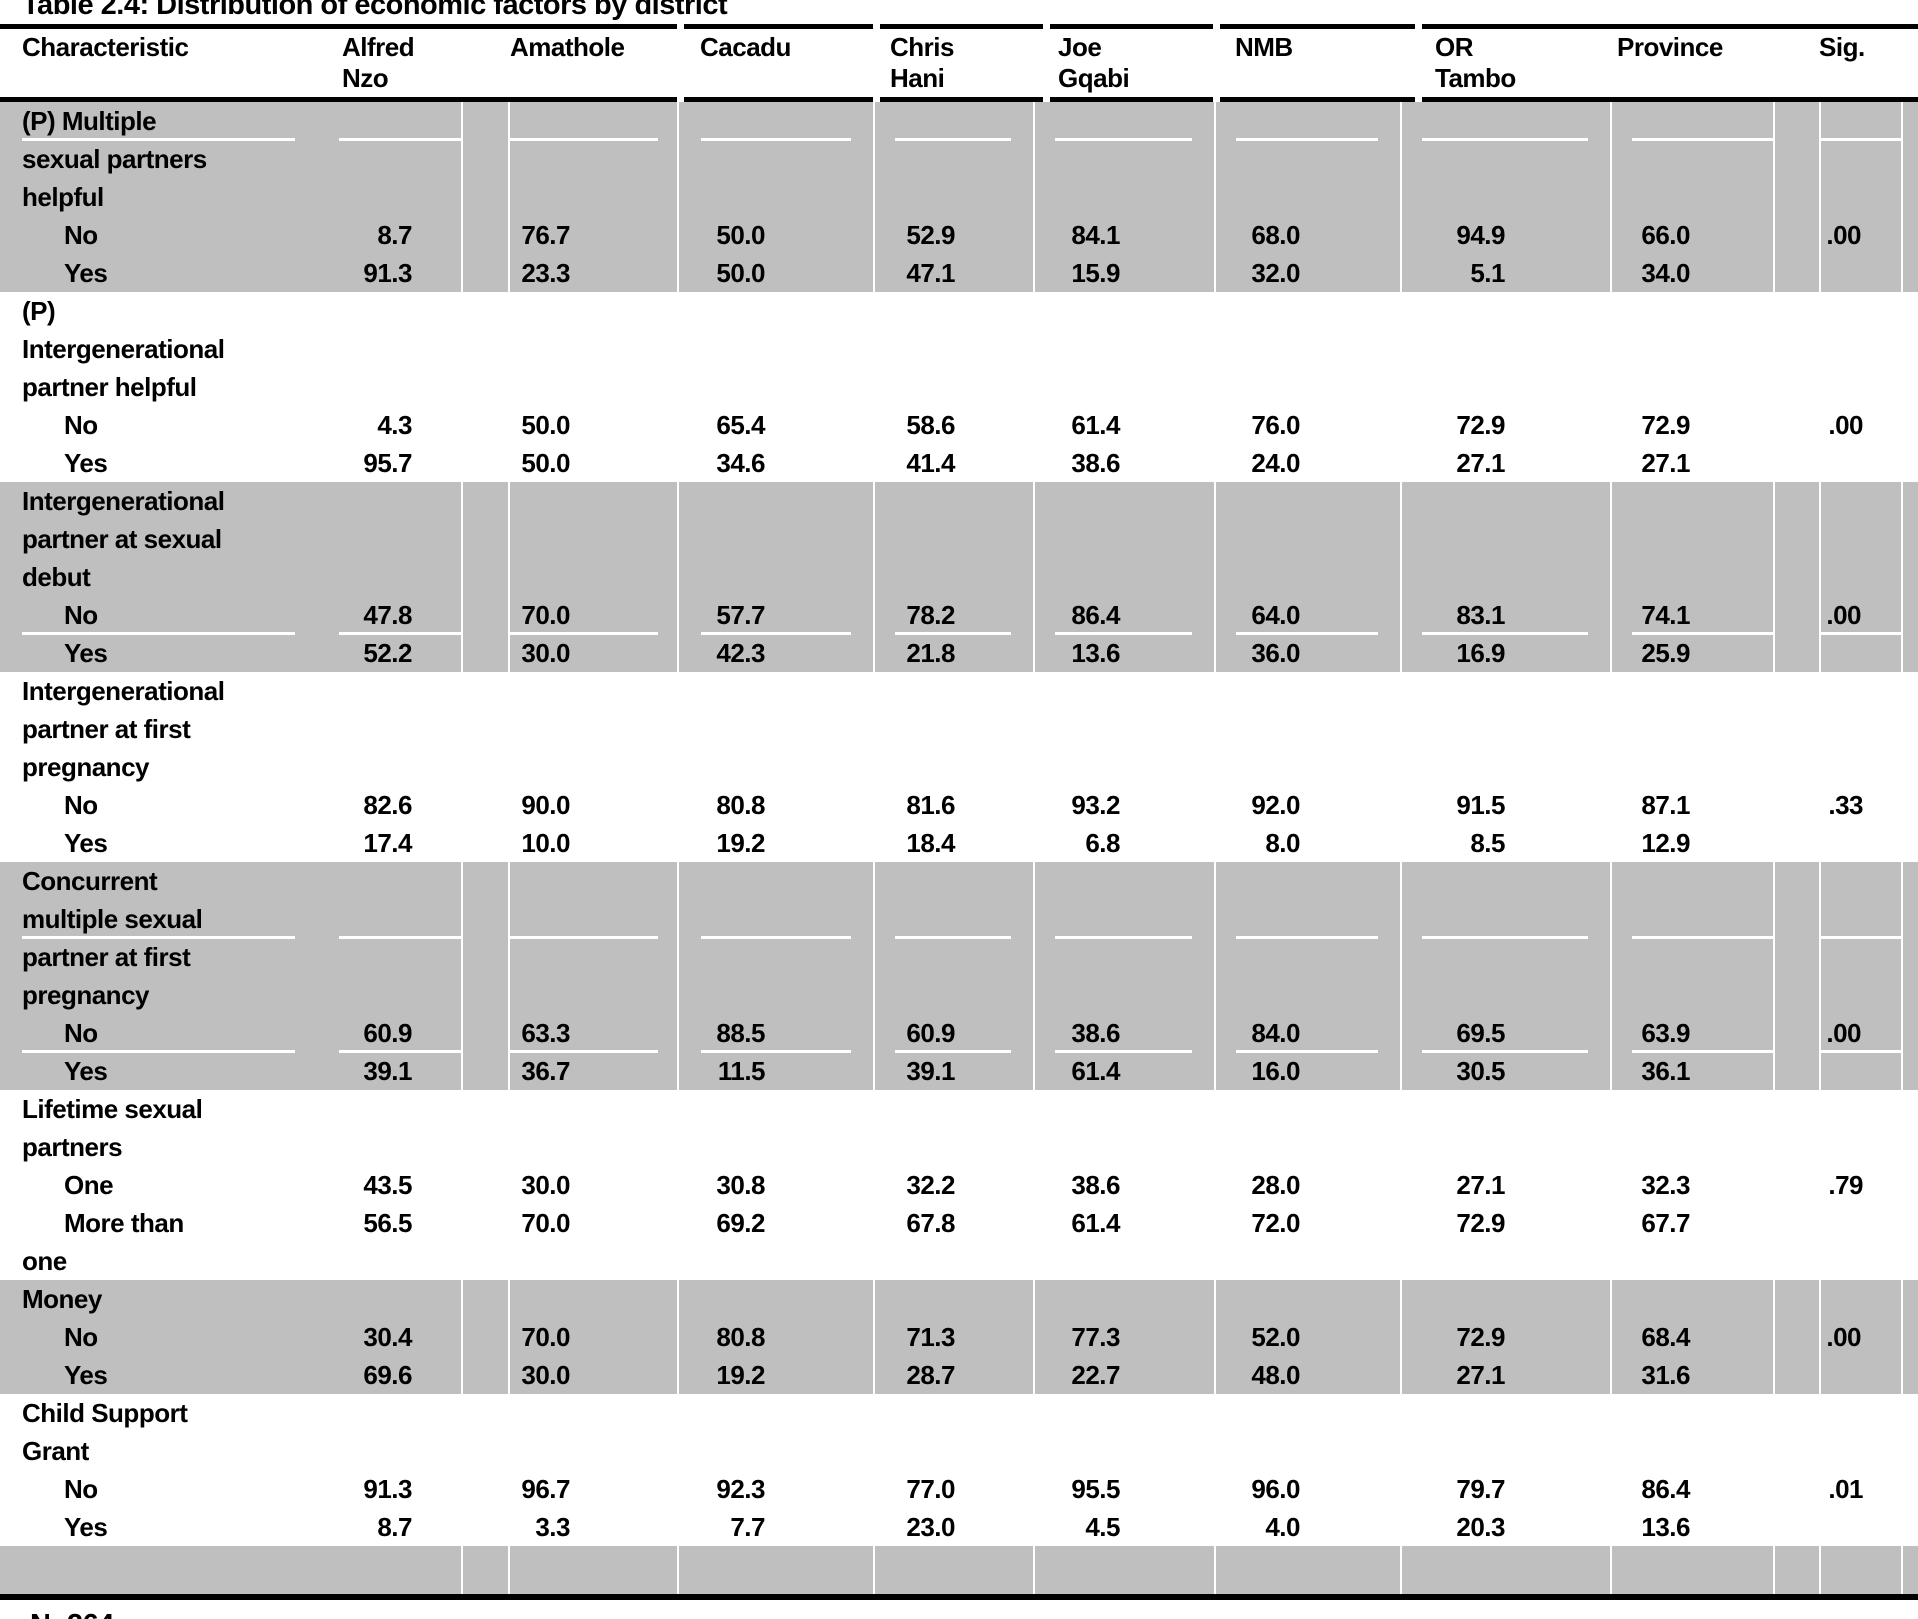 Image resolution: width=1918 pixels, height=1619 pixels. Describe the element at coordinates (740, 805) in the screenshot. I see `data-cell: 80.8` at that location.